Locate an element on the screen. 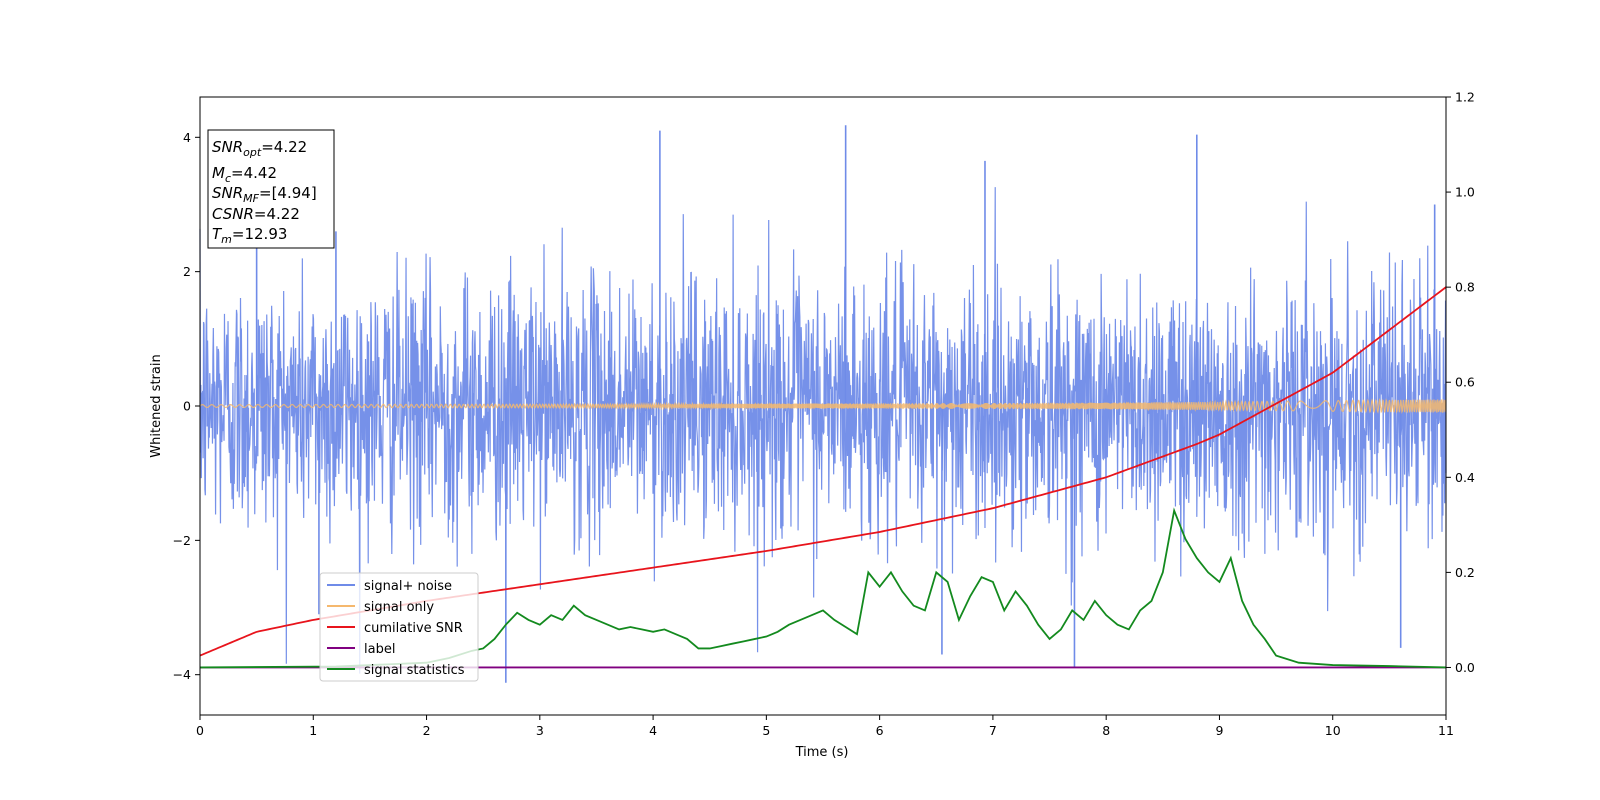  y-right-tick-label: 0.0 is located at coordinates (1465, 667).